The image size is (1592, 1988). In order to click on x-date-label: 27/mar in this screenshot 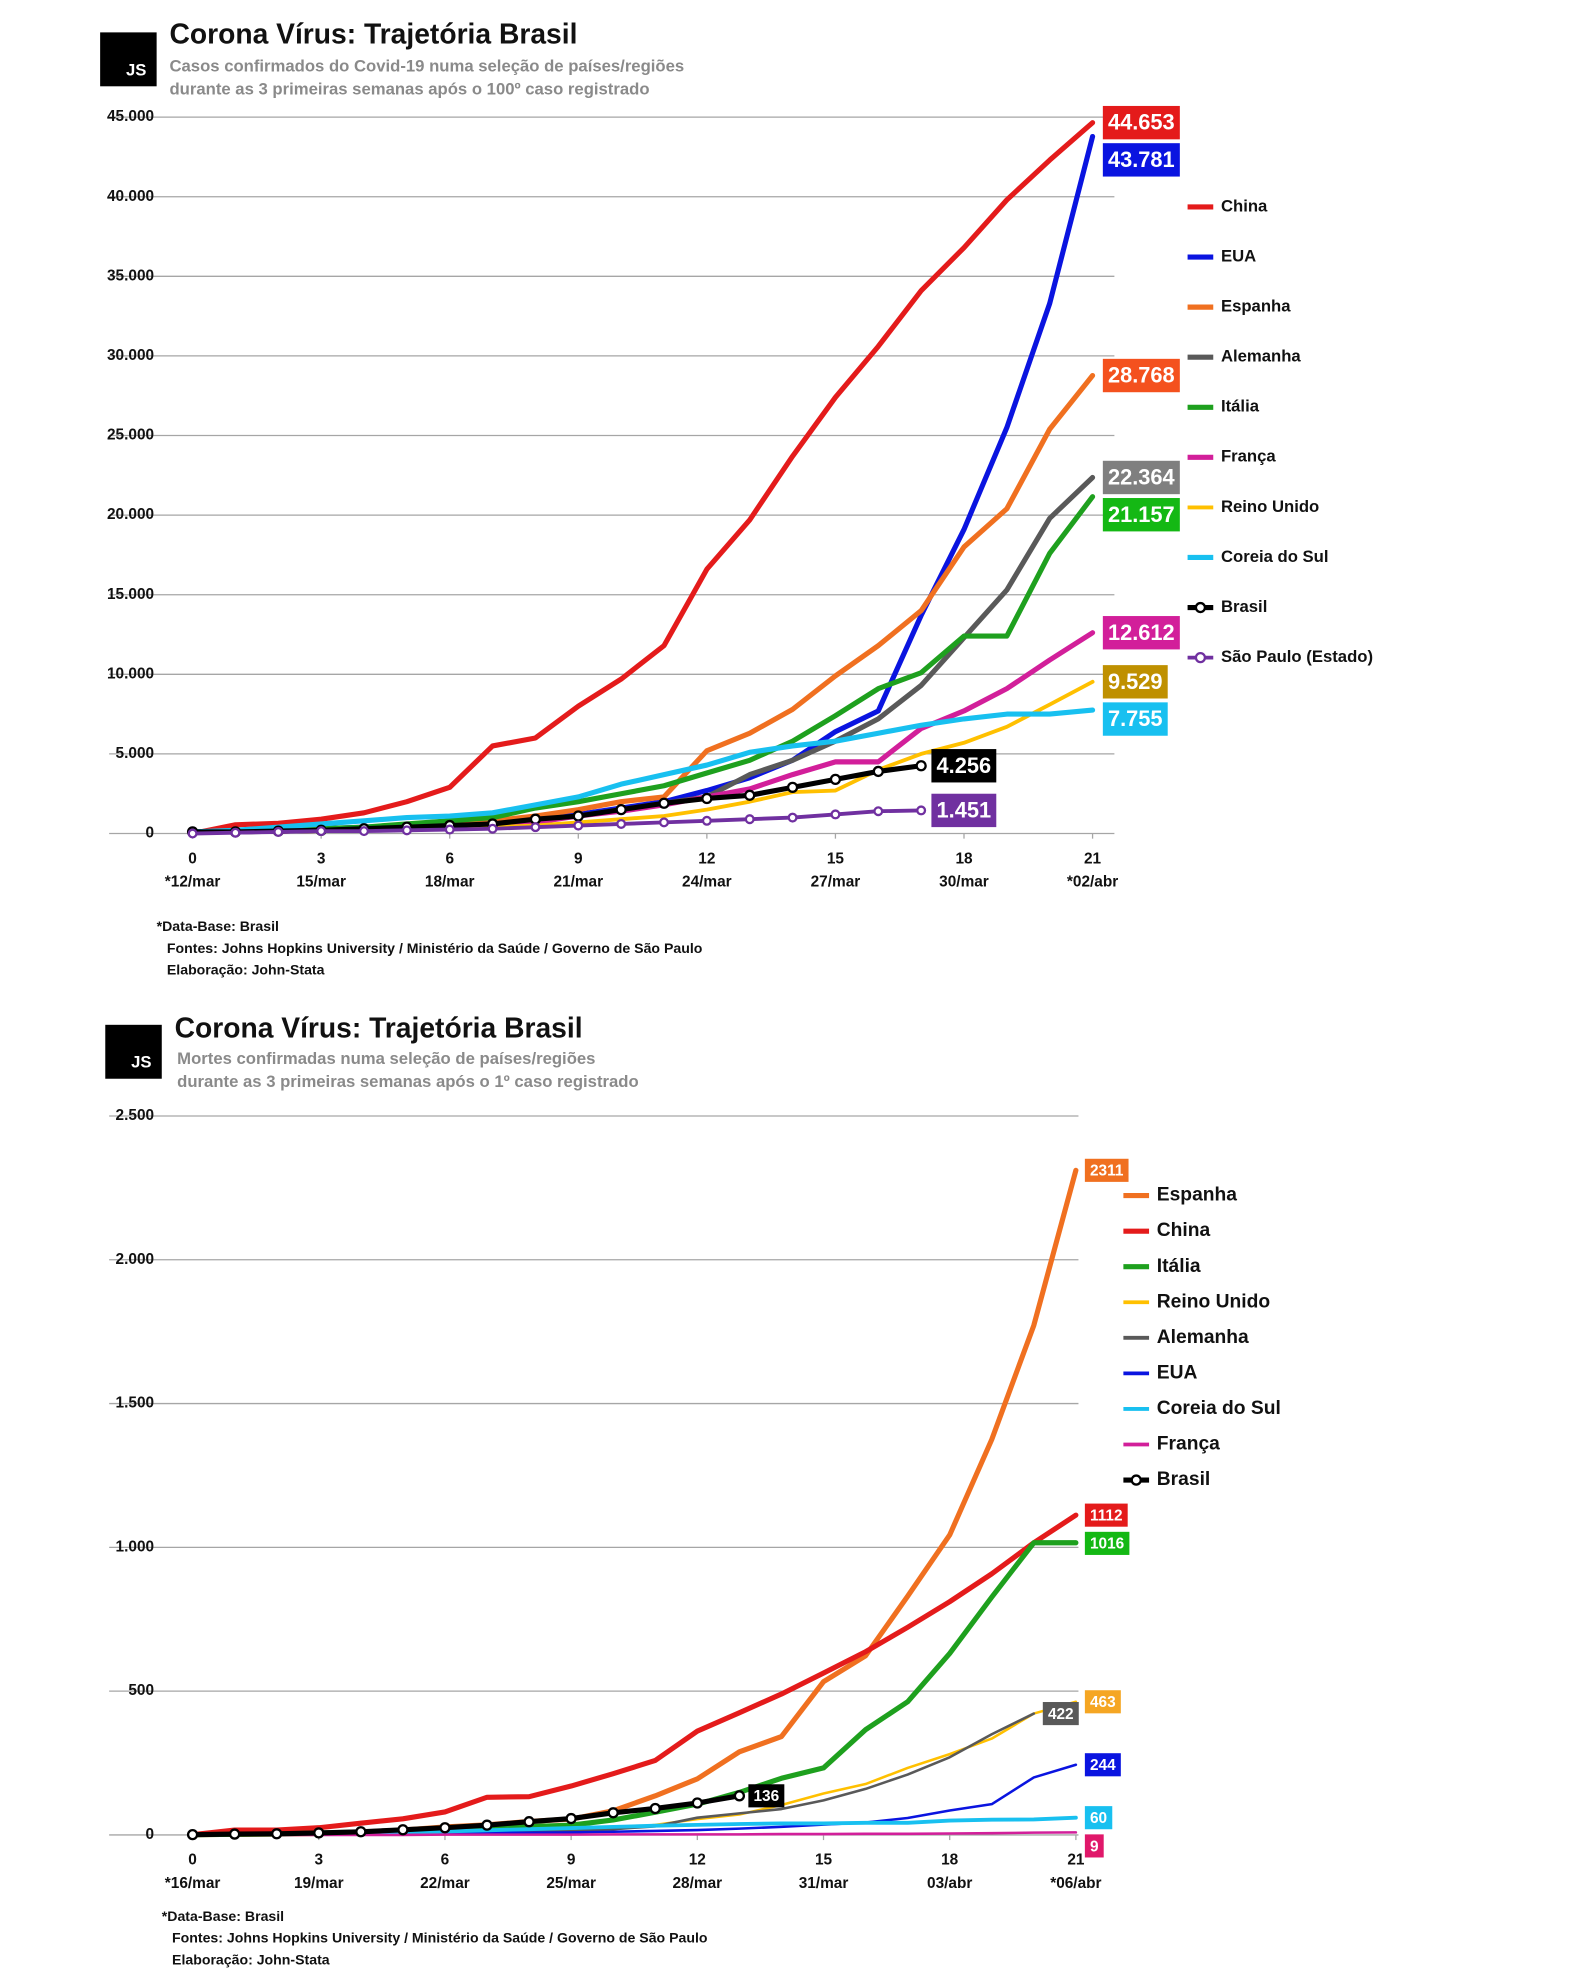, I will do `click(836, 881)`.